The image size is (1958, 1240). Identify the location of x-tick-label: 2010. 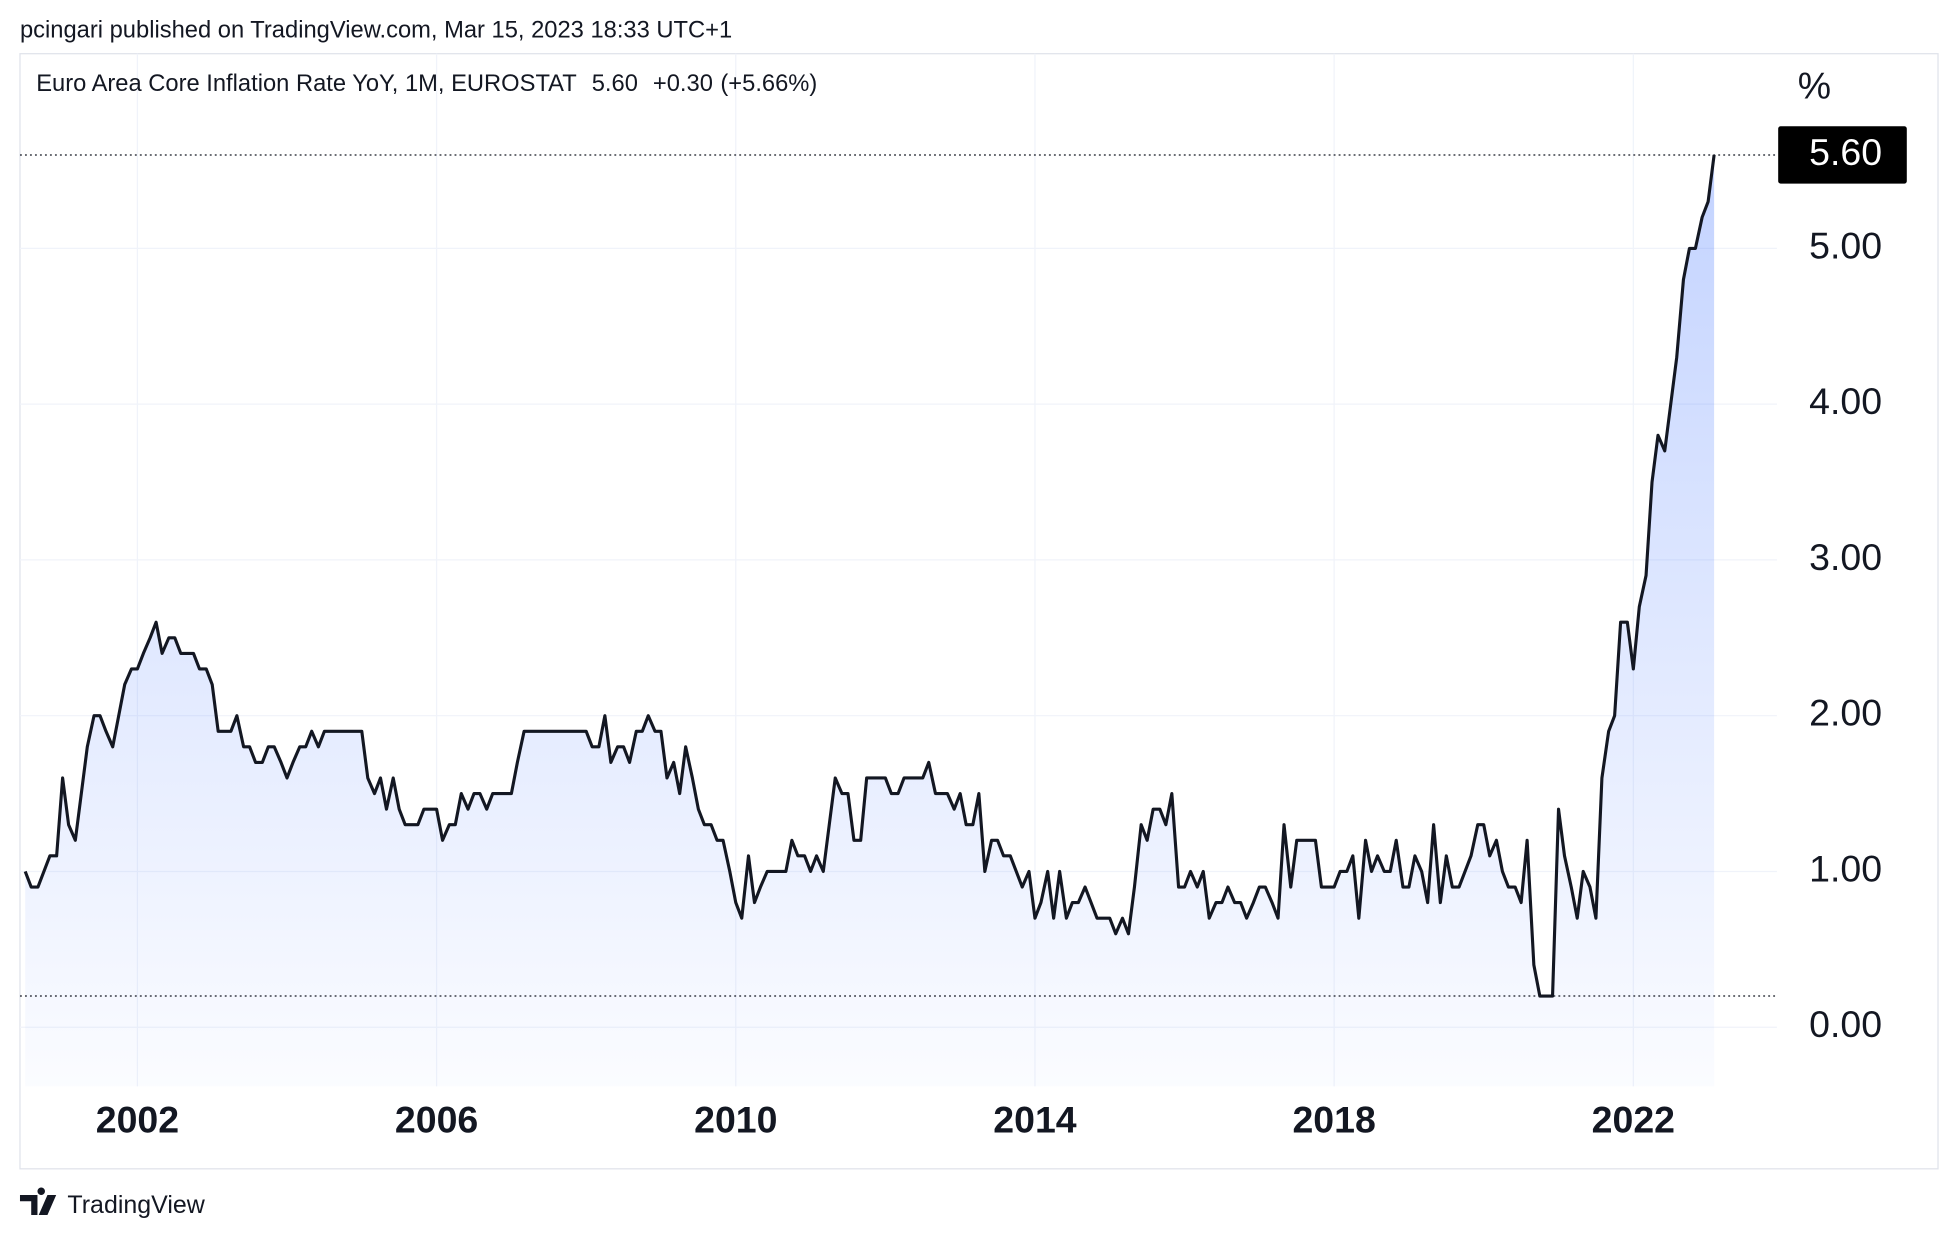
(735, 1120).